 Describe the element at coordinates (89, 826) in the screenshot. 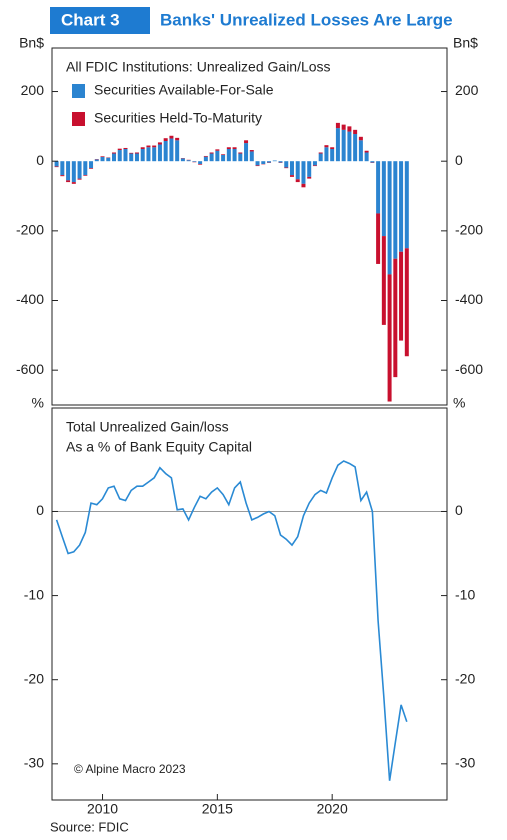

I see `source: Source: FDIC` at that location.